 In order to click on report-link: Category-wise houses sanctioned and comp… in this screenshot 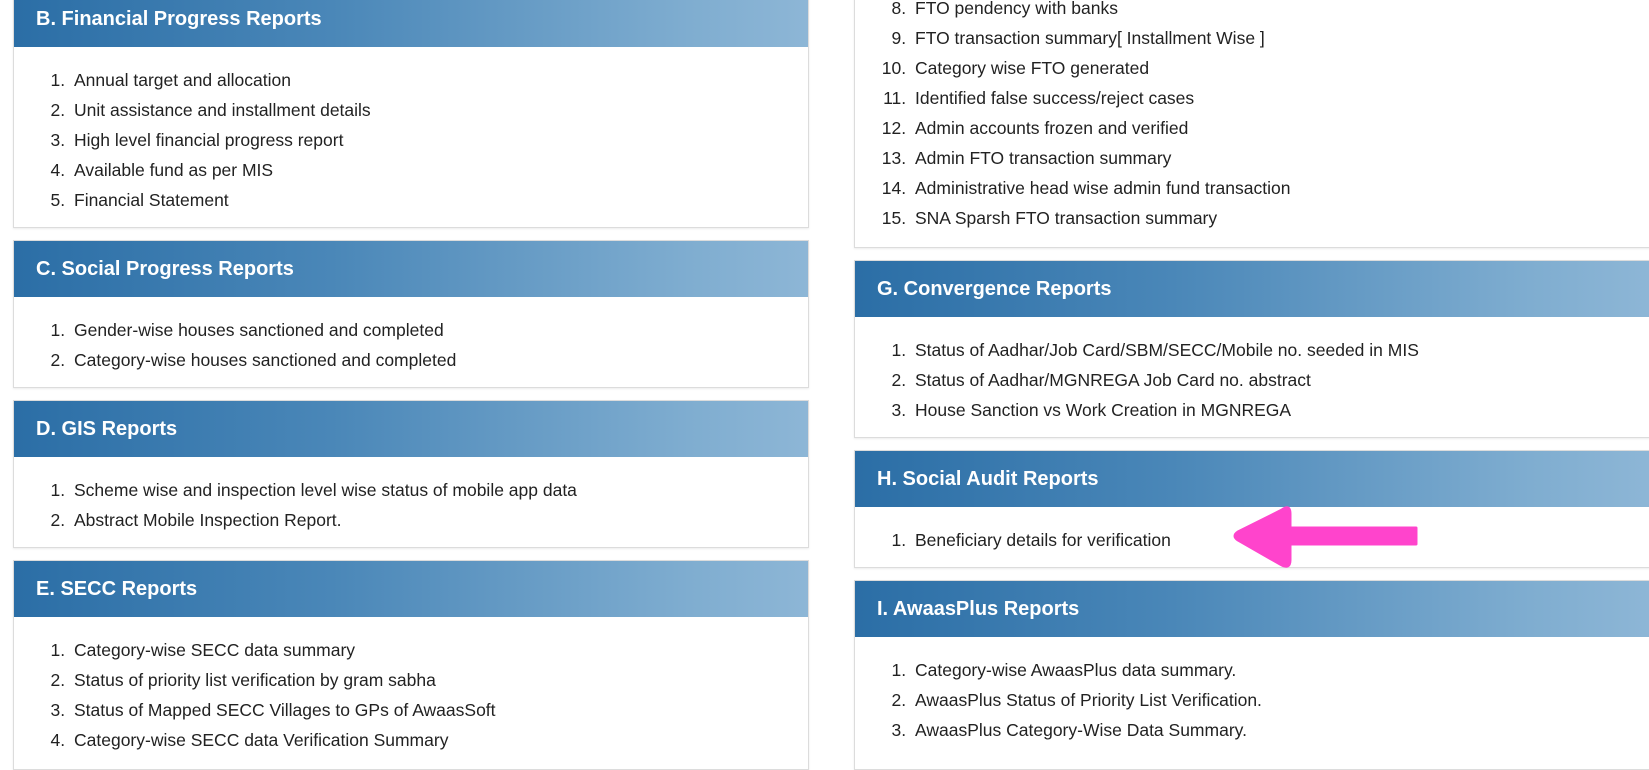, I will do `click(439, 360)`.